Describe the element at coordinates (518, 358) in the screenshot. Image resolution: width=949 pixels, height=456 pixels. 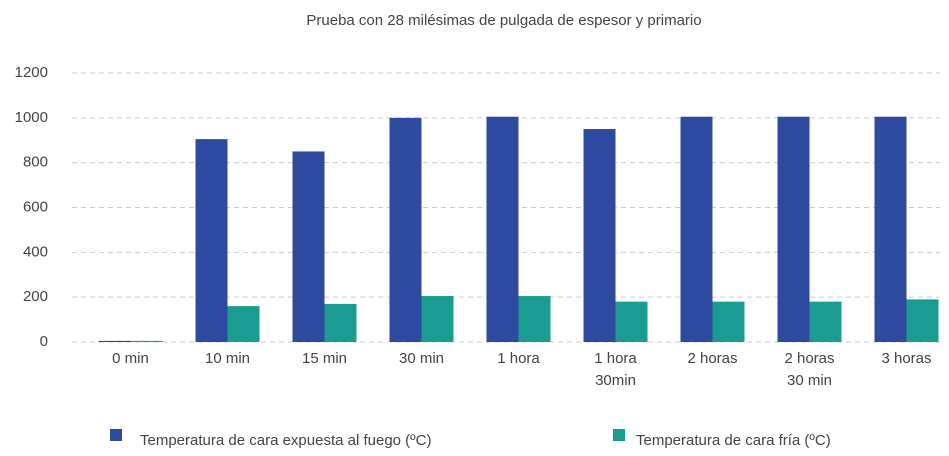
I see `x-tick-label: 1 hora` at that location.